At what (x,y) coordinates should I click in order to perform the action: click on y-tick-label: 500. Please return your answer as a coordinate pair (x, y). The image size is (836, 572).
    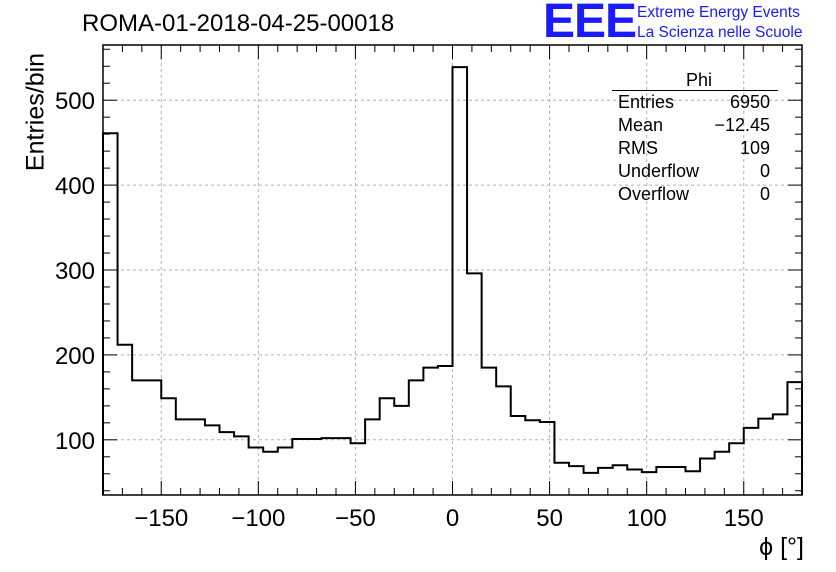
    Looking at the image, I should click on (75, 101).